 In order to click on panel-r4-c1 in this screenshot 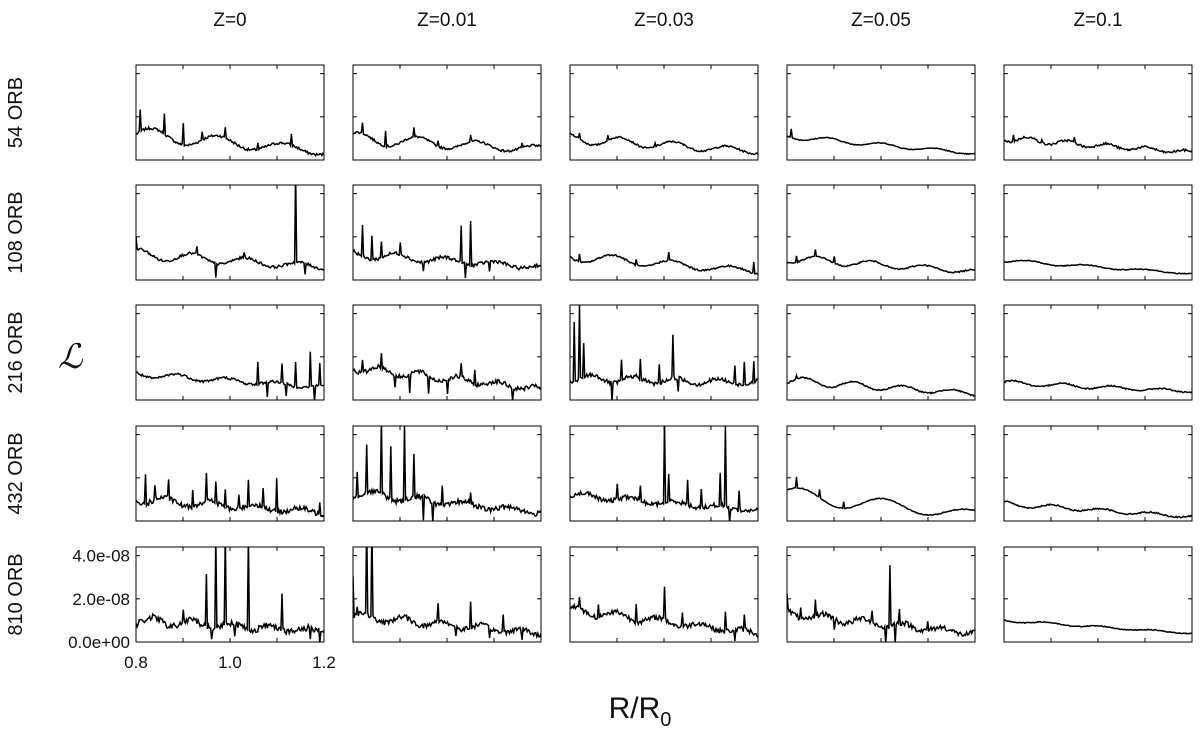, I will do `click(230, 473)`.